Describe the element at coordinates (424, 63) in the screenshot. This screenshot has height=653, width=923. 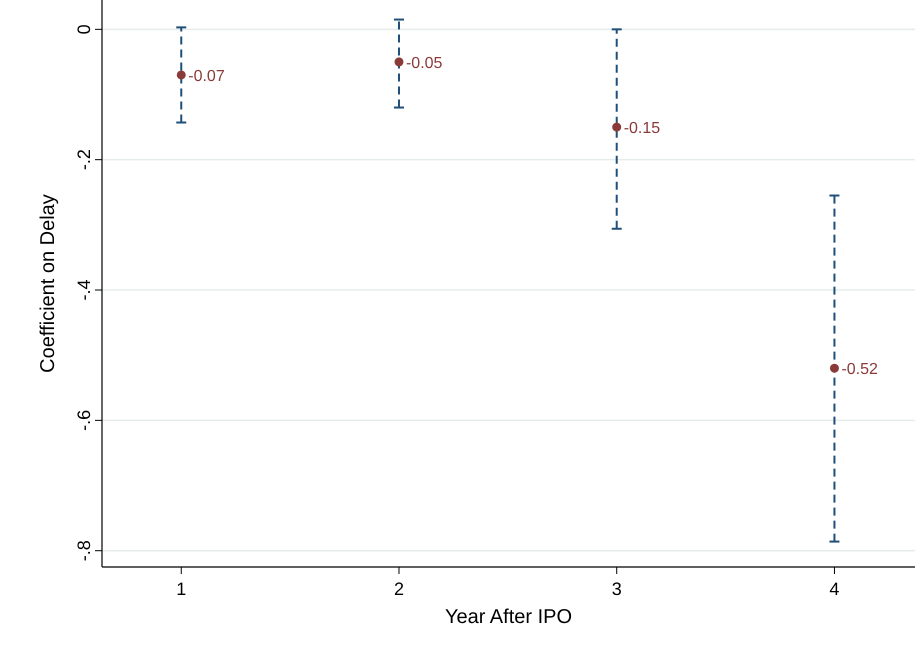
I see `data-label: -0.05` at that location.